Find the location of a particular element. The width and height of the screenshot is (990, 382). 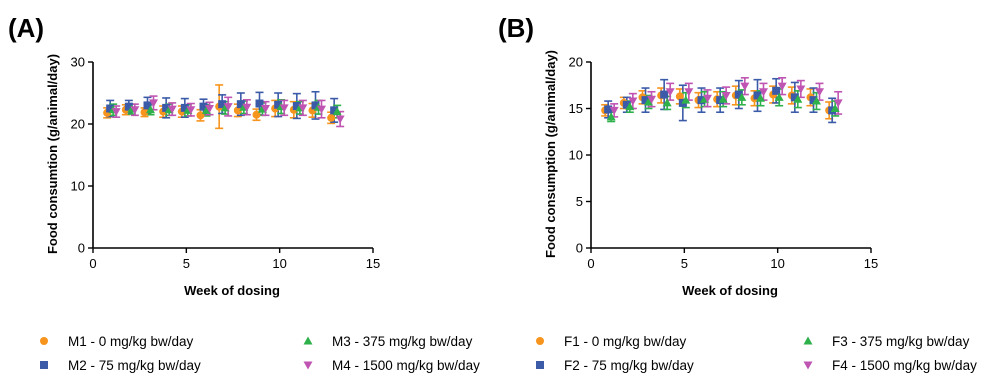

panel-b-y-tick-label: 15 is located at coordinates (576, 108).